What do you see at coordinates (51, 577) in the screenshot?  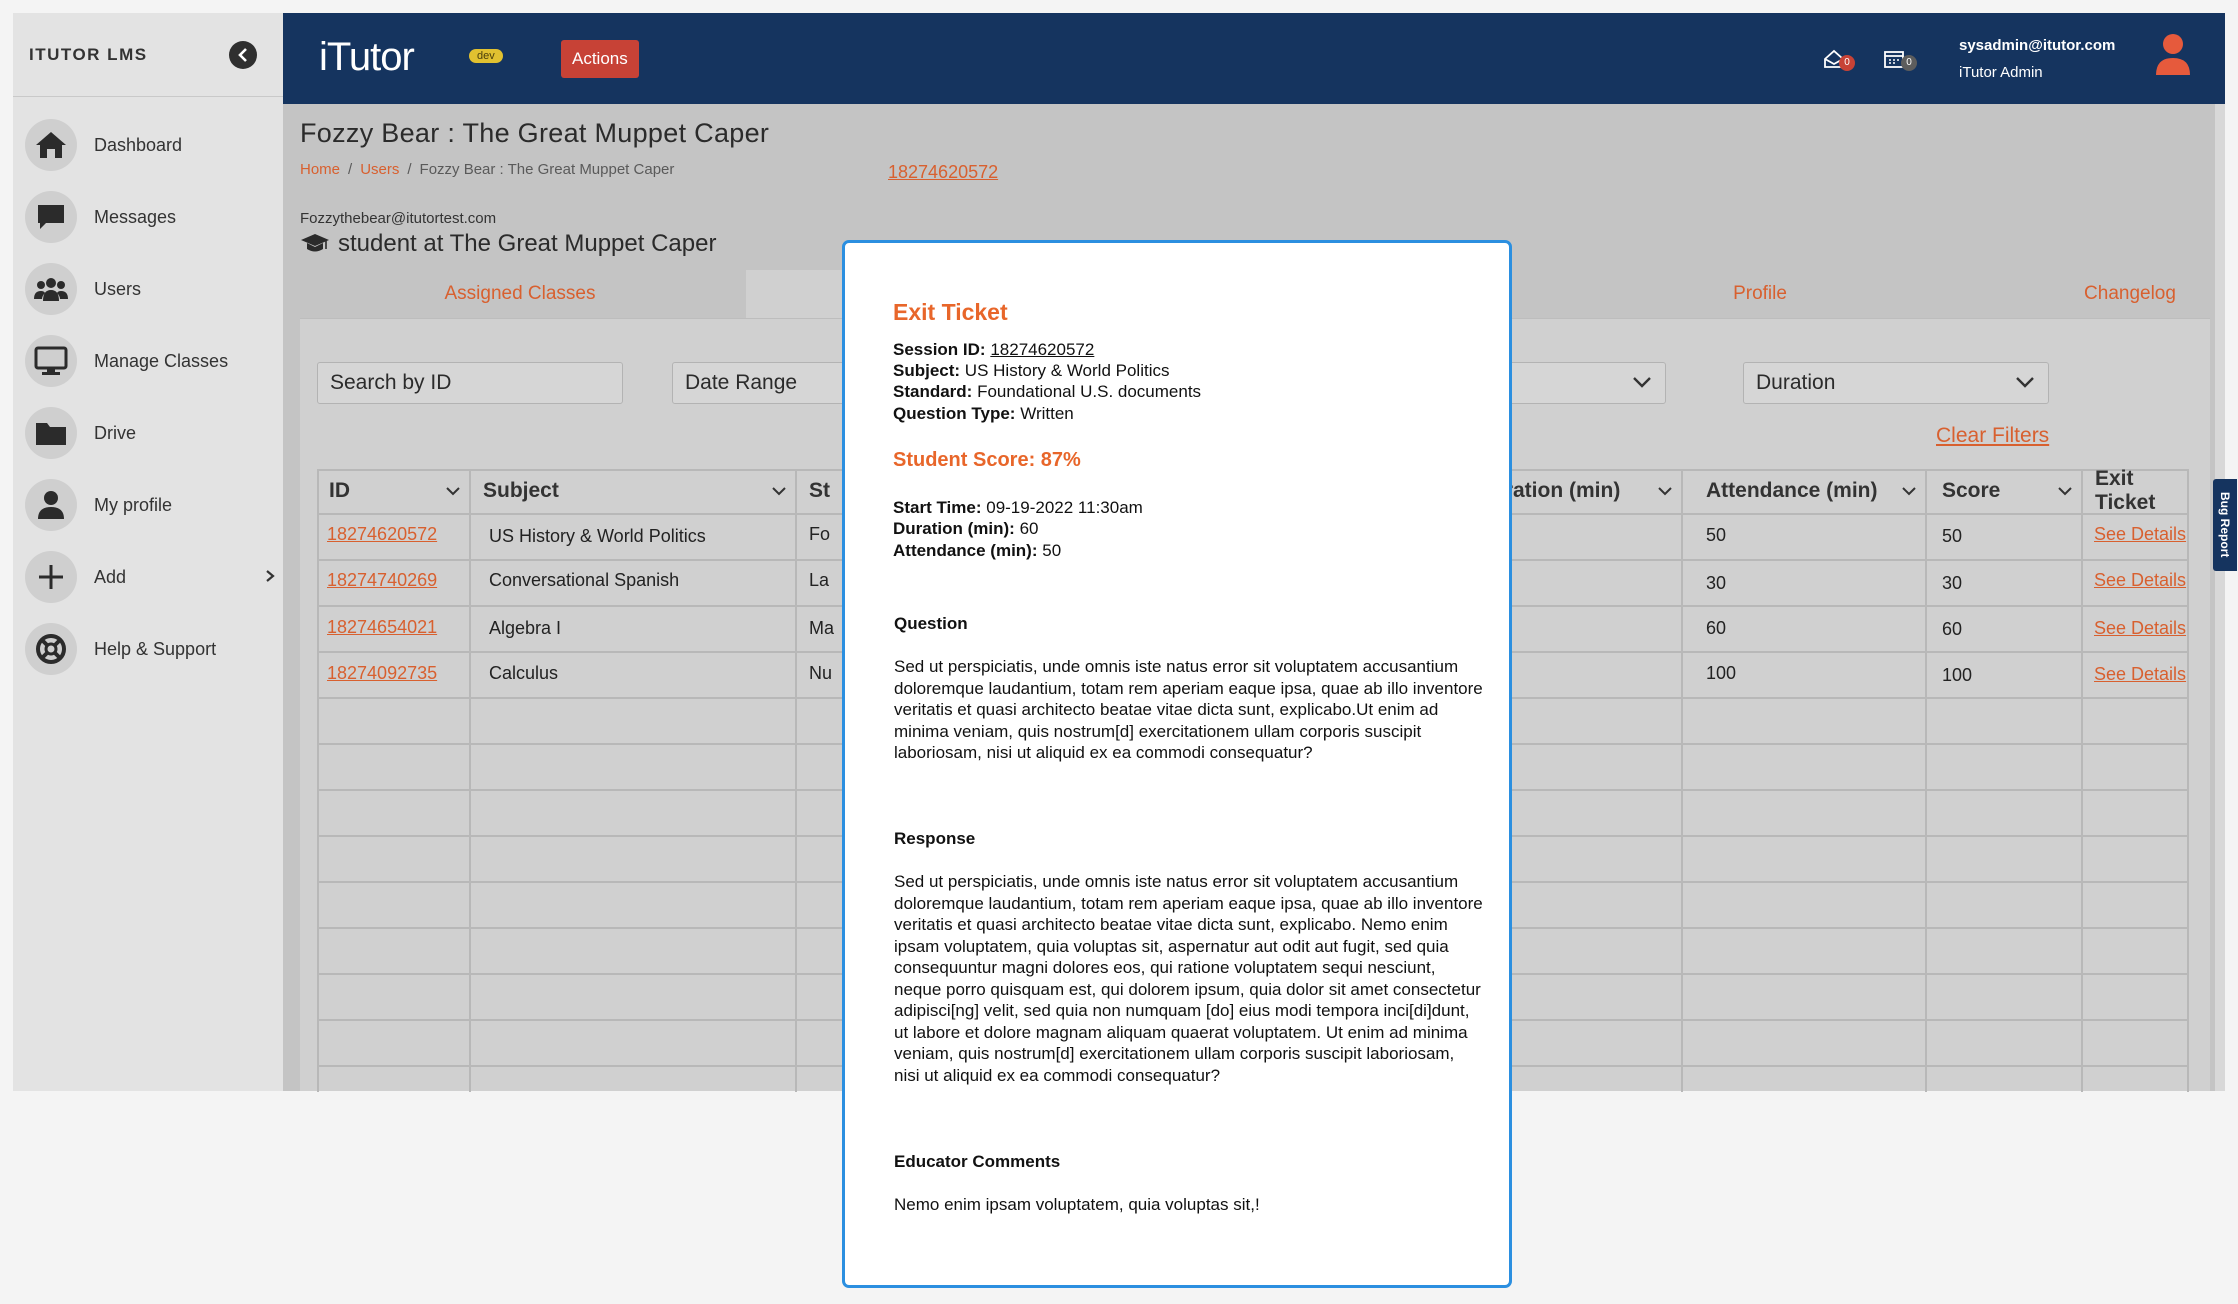 I see `plus-icon` at bounding box center [51, 577].